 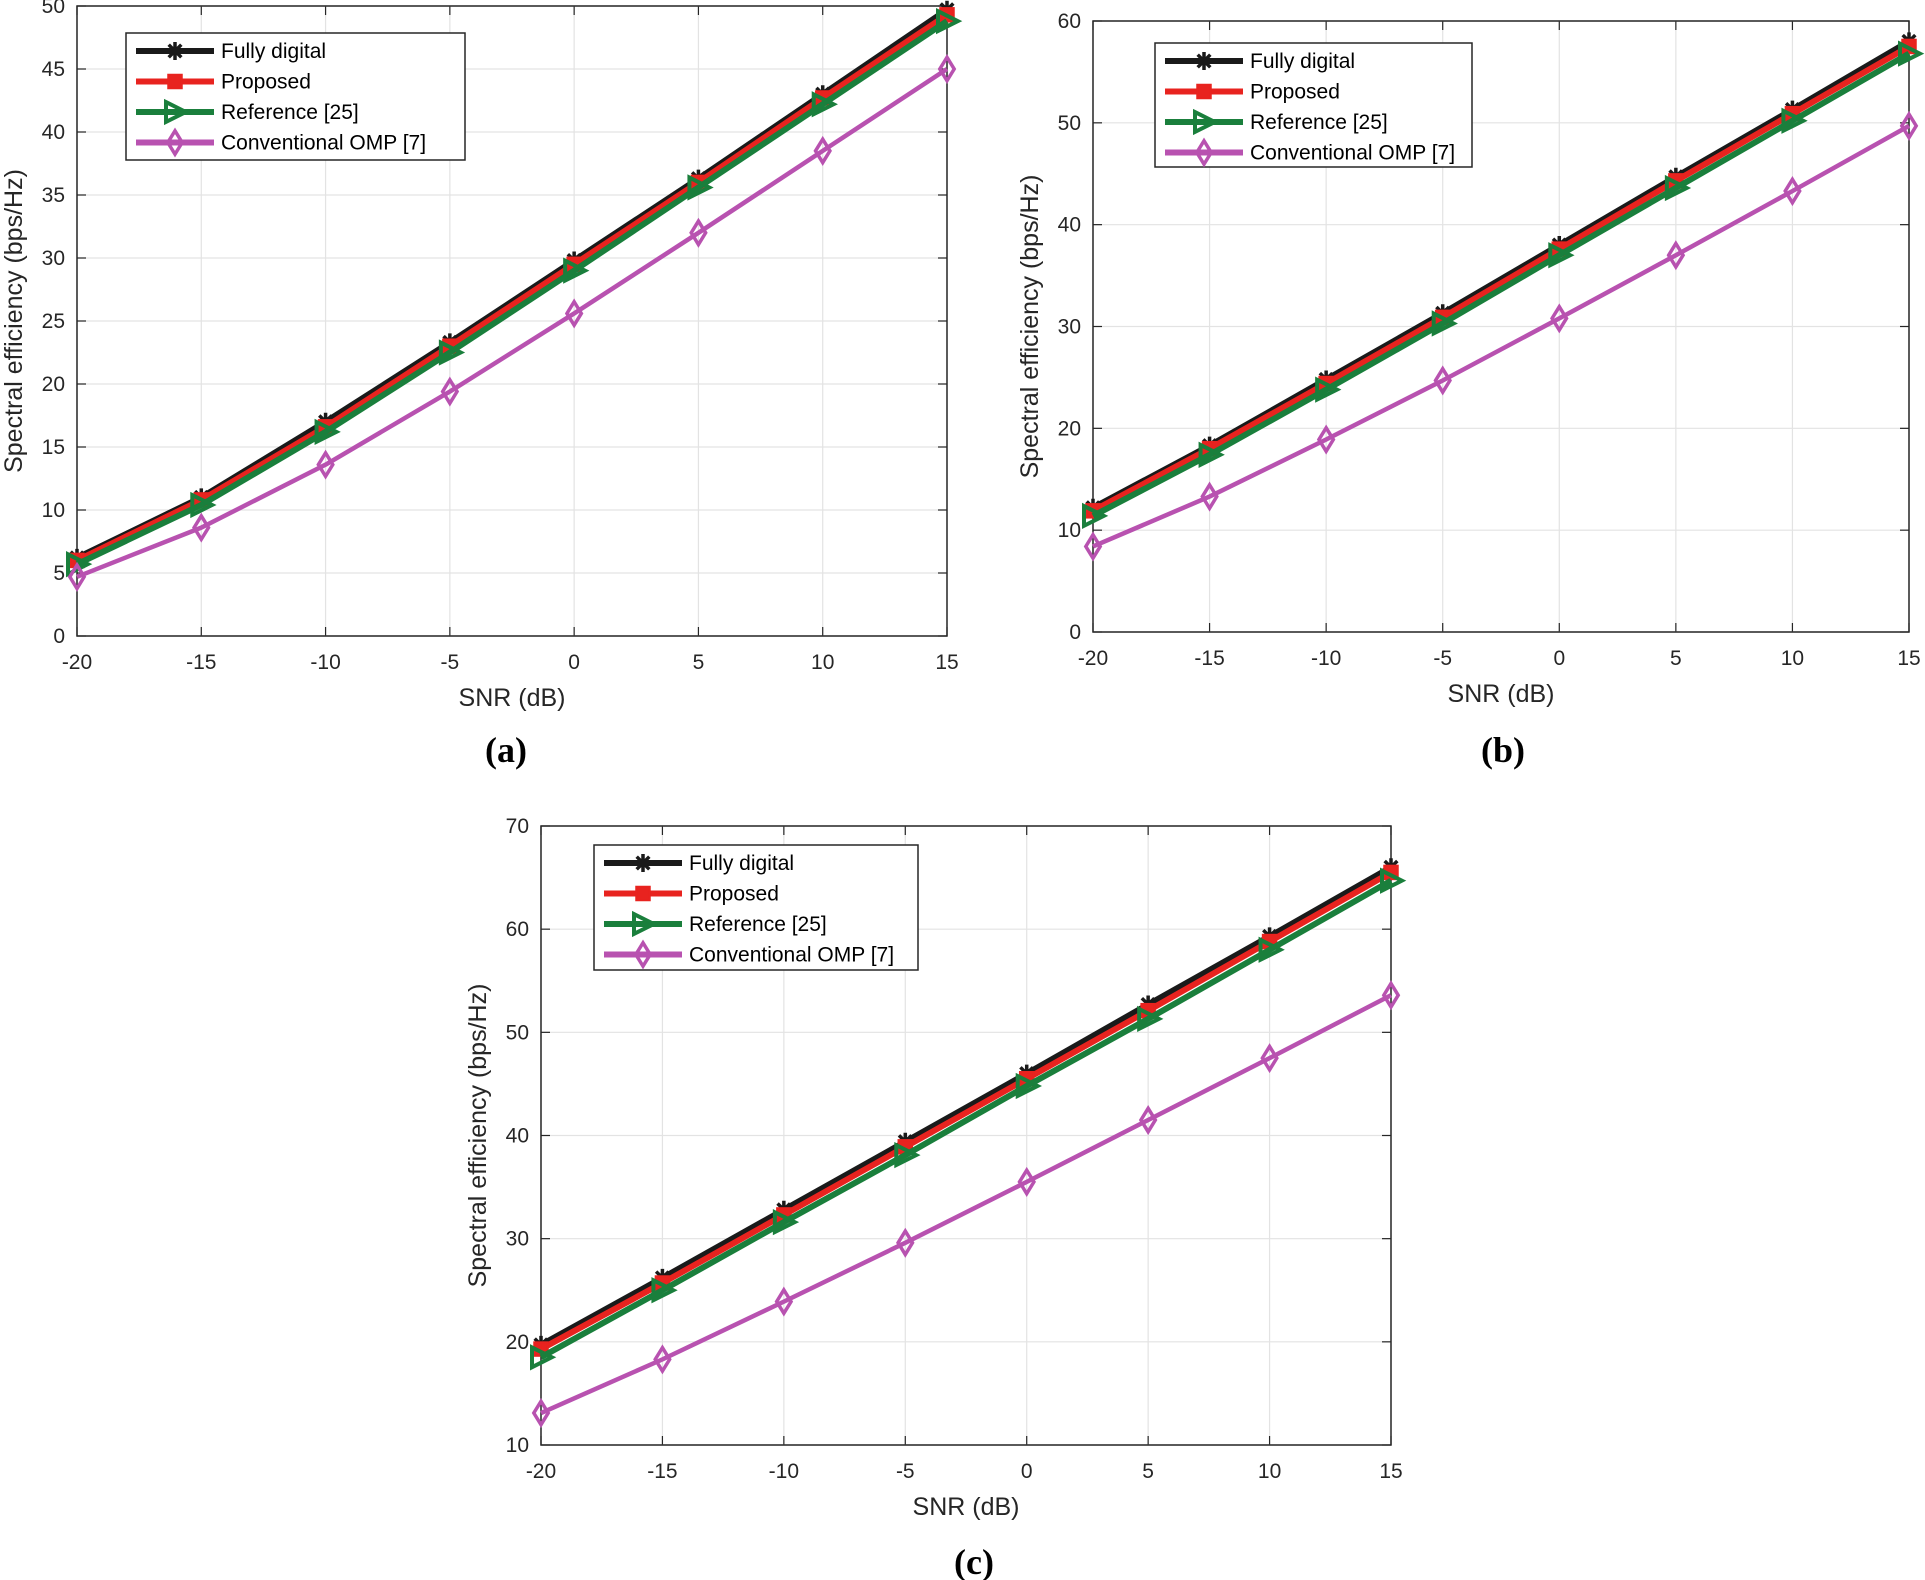 I want to click on legend-label: Fully digital, so click(x=741, y=863).